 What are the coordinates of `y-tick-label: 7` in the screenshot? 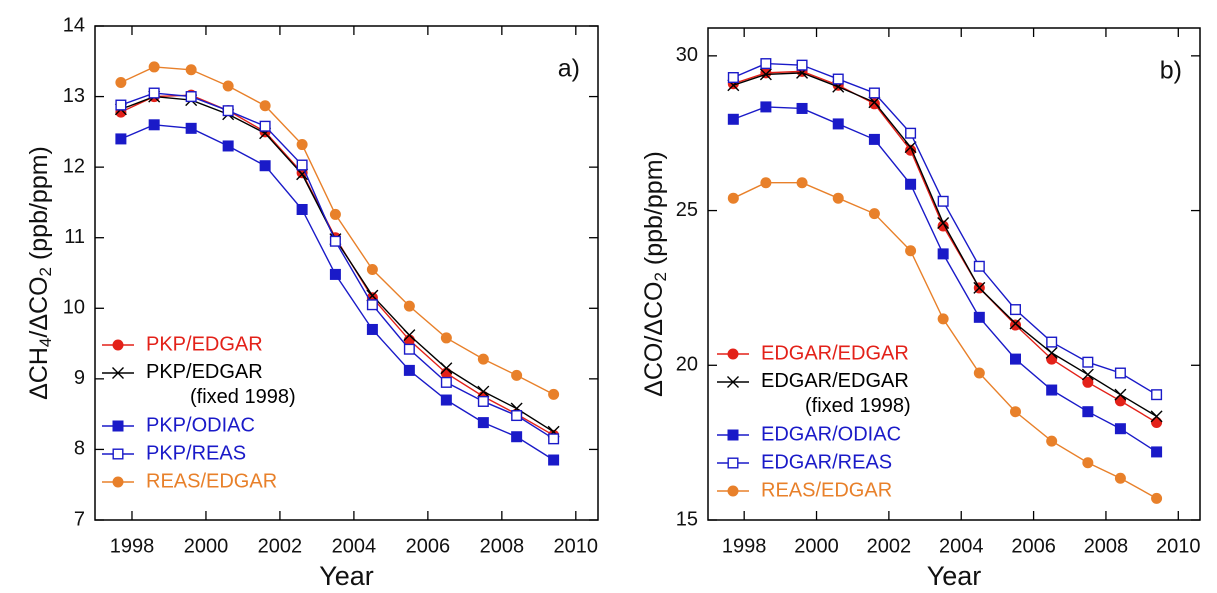 It's located at (79, 519).